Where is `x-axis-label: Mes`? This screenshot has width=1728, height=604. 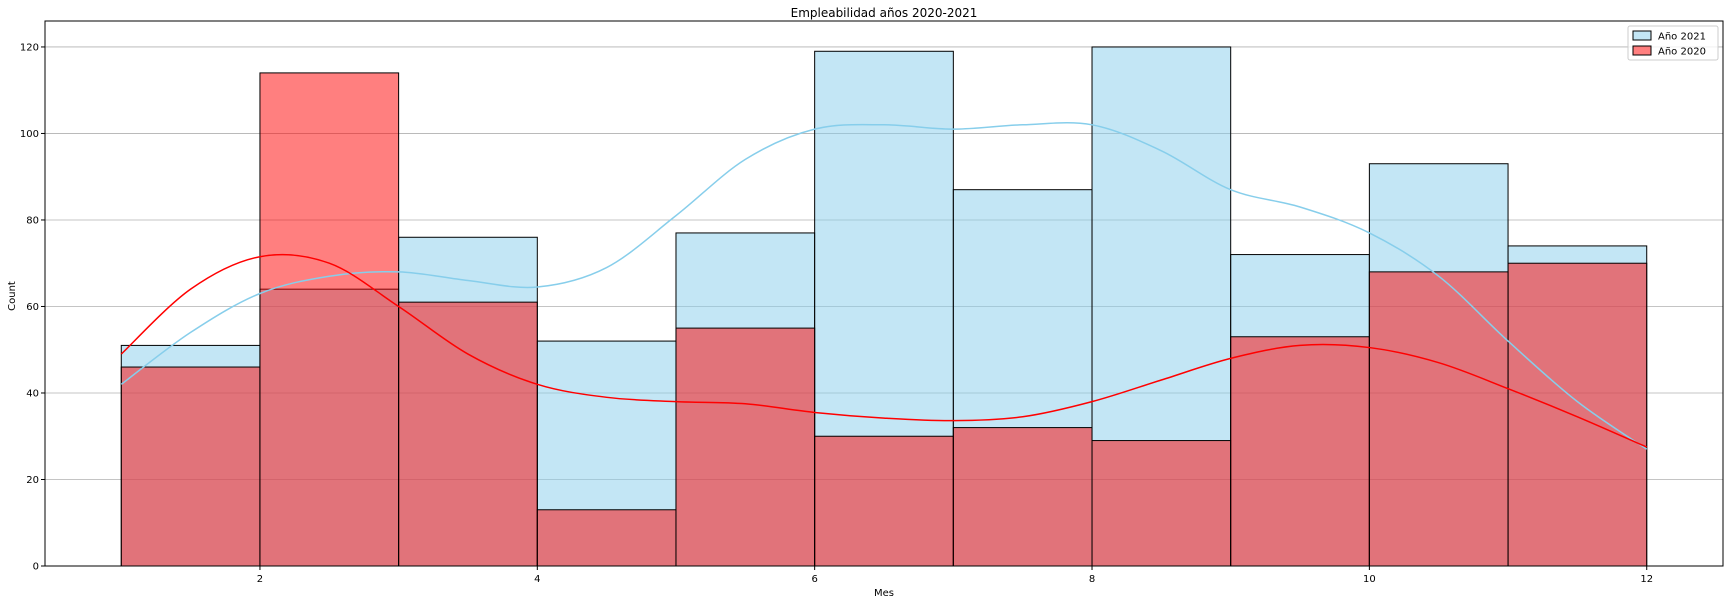
x-axis-label: Mes is located at coordinates (884, 593).